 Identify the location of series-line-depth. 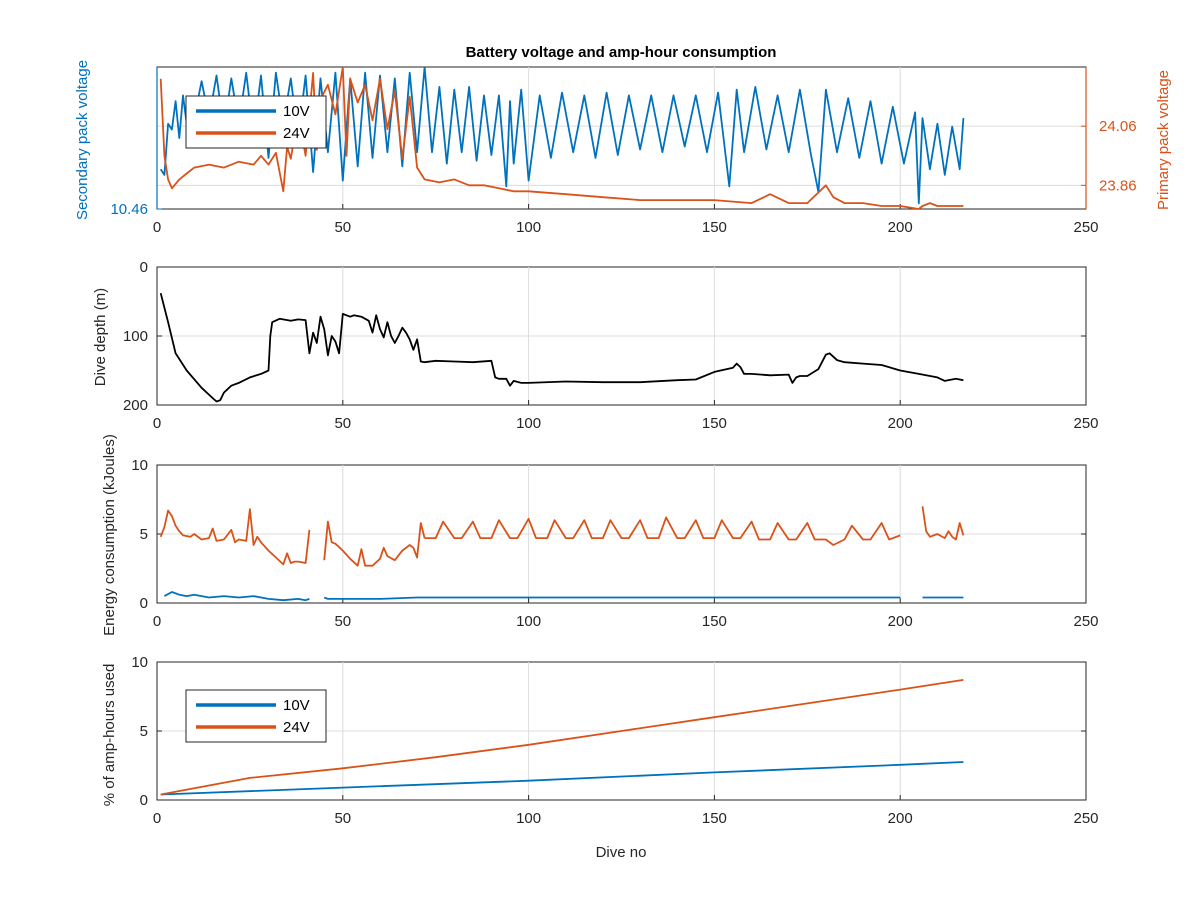
(561, 347).